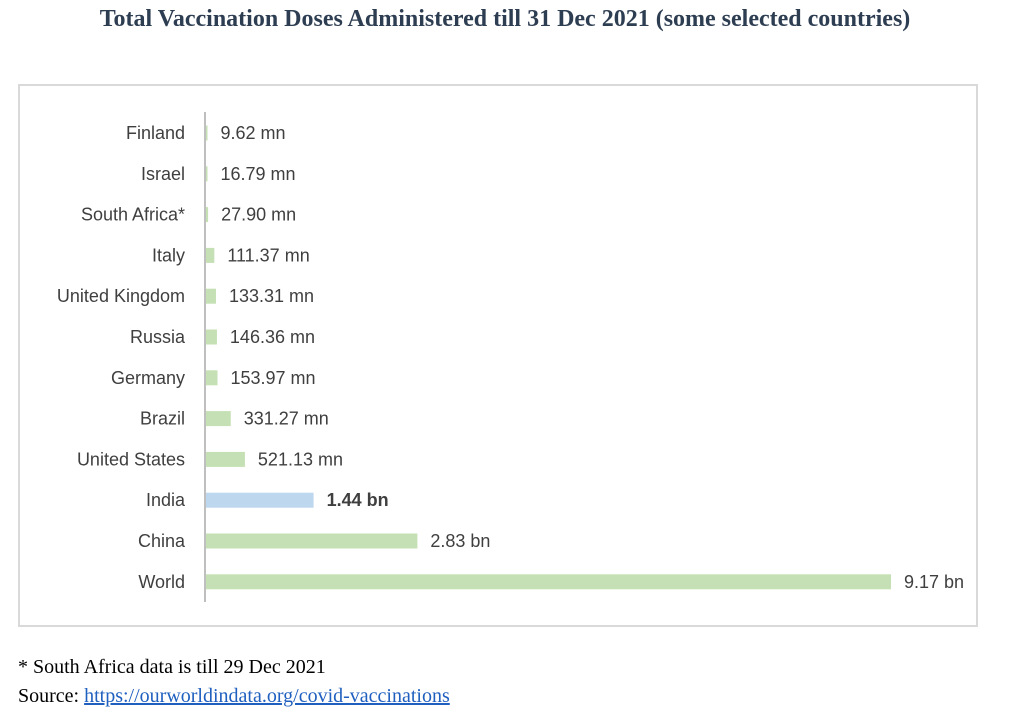  I want to click on data-label: 9.17 bn, so click(934, 582).